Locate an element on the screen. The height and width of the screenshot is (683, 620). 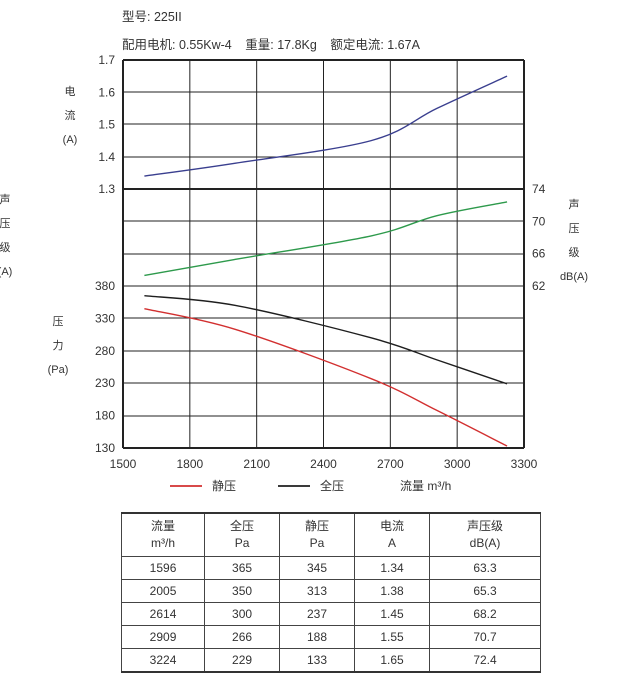
table-row: 2614 300 237 1.45 68.2 is located at coordinates (330, 614).